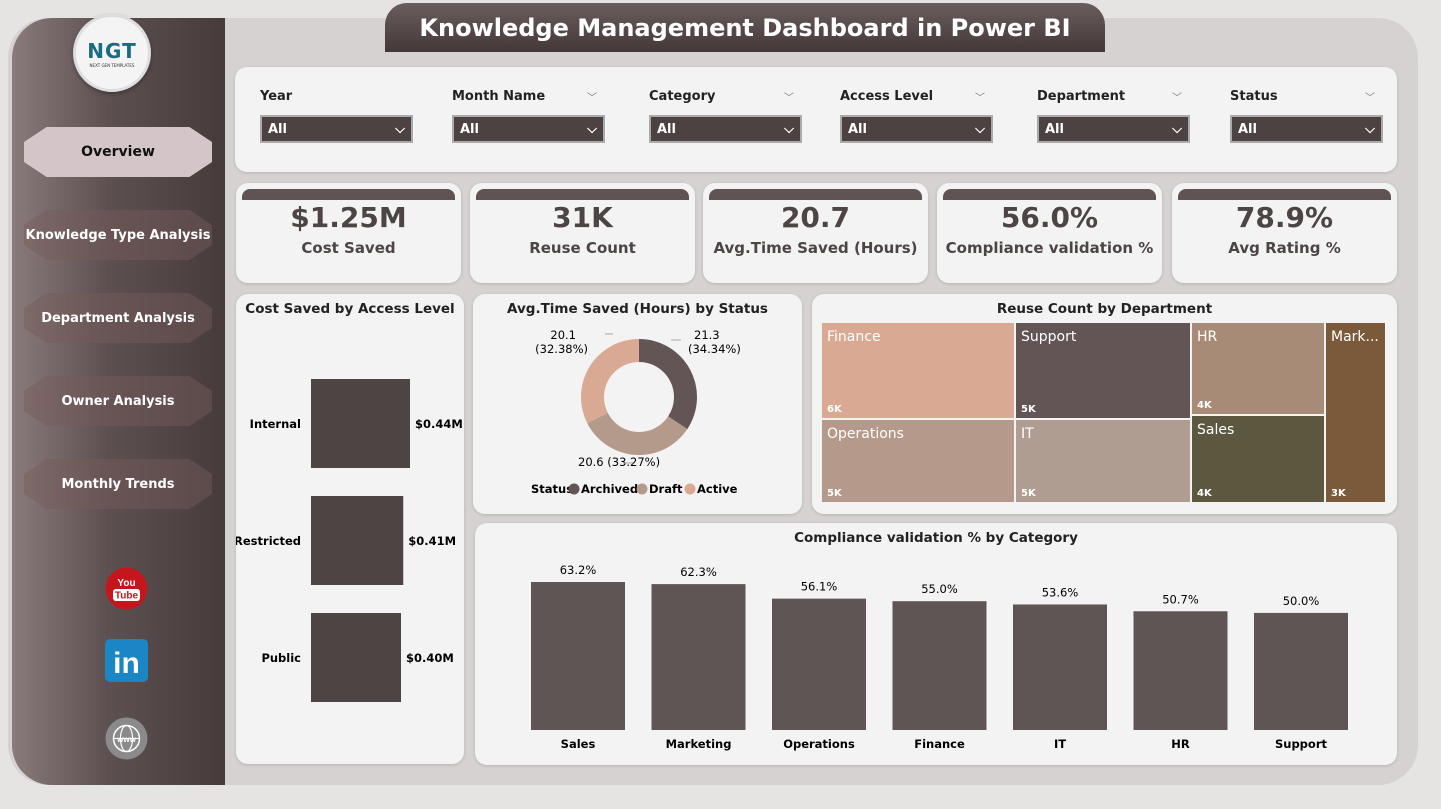 The image size is (1441, 809). I want to click on category-label: Support, so click(1301, 744).